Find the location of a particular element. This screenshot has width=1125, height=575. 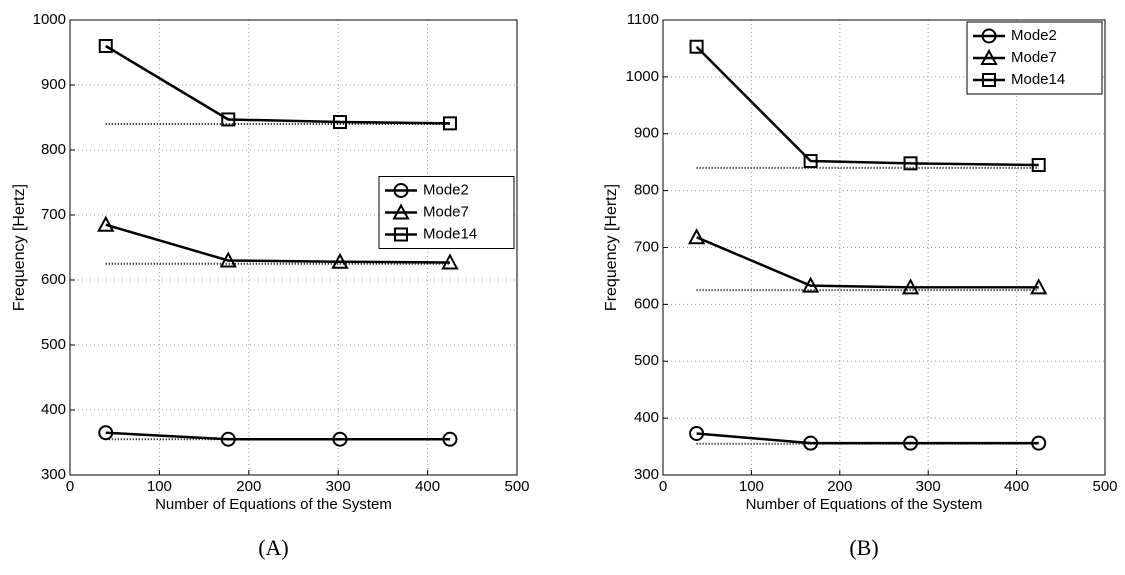

caption: (A) is located at coordinates (273, 547).